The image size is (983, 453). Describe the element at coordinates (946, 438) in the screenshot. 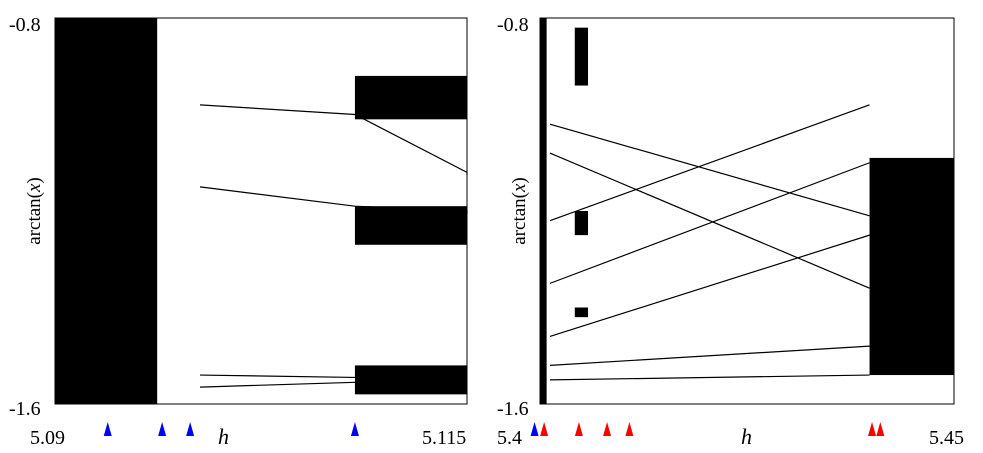

I see `right-x-tick-end: 5.45` at that location.